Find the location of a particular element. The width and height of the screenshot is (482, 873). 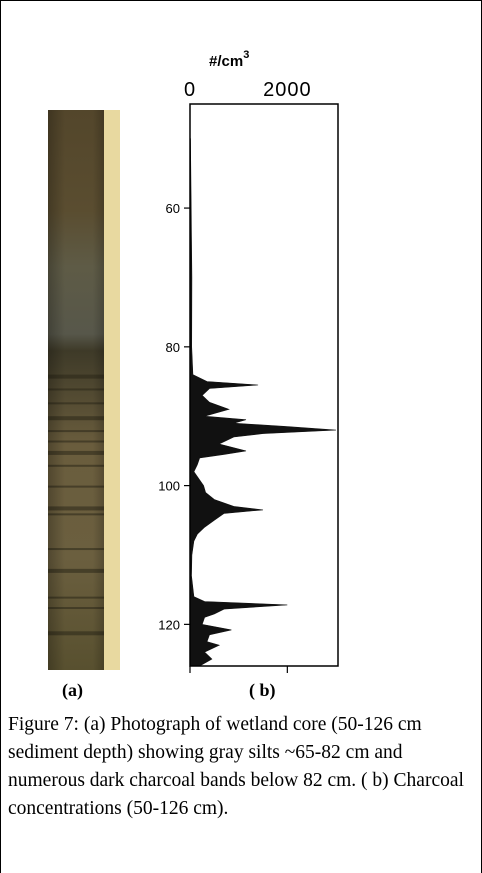

y-tick-label: 100 is located at coordinates (169, 486).